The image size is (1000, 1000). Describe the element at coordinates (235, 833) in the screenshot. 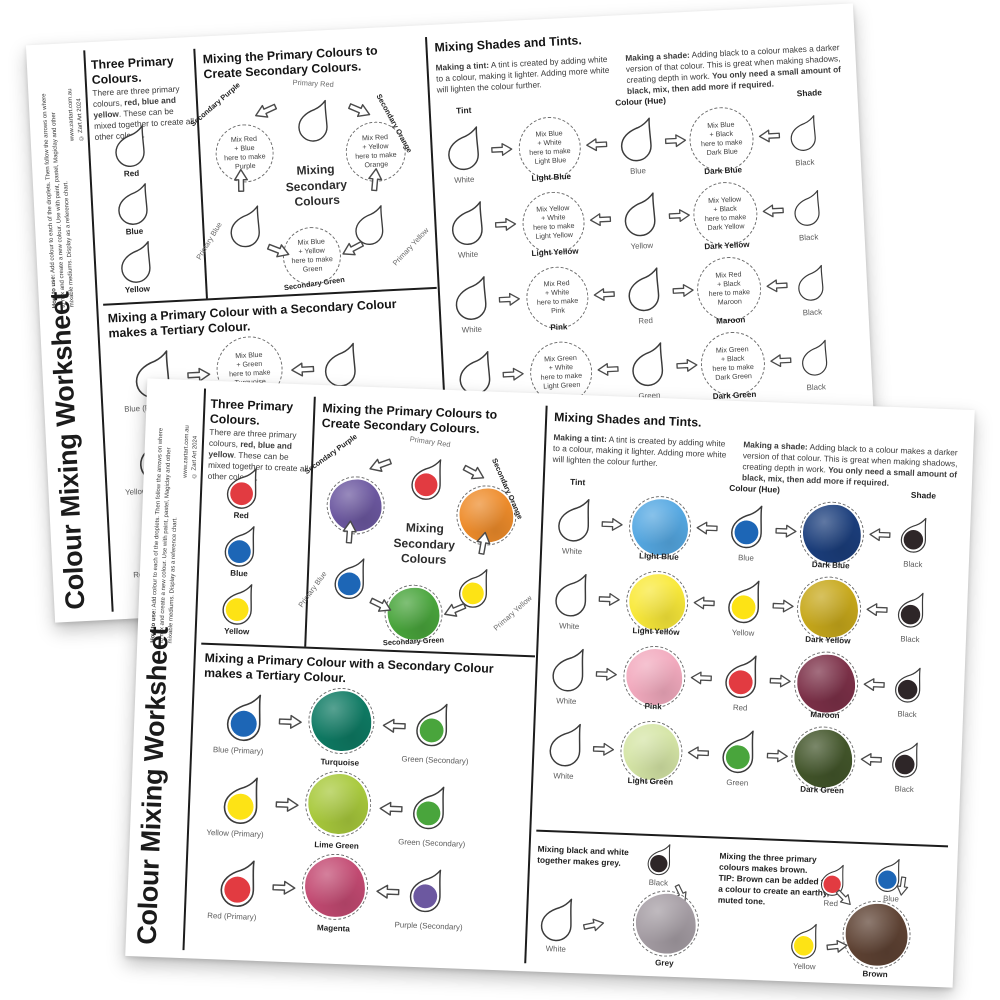

I see `tertiary-source-label: Yellow (Primary)` at that location.